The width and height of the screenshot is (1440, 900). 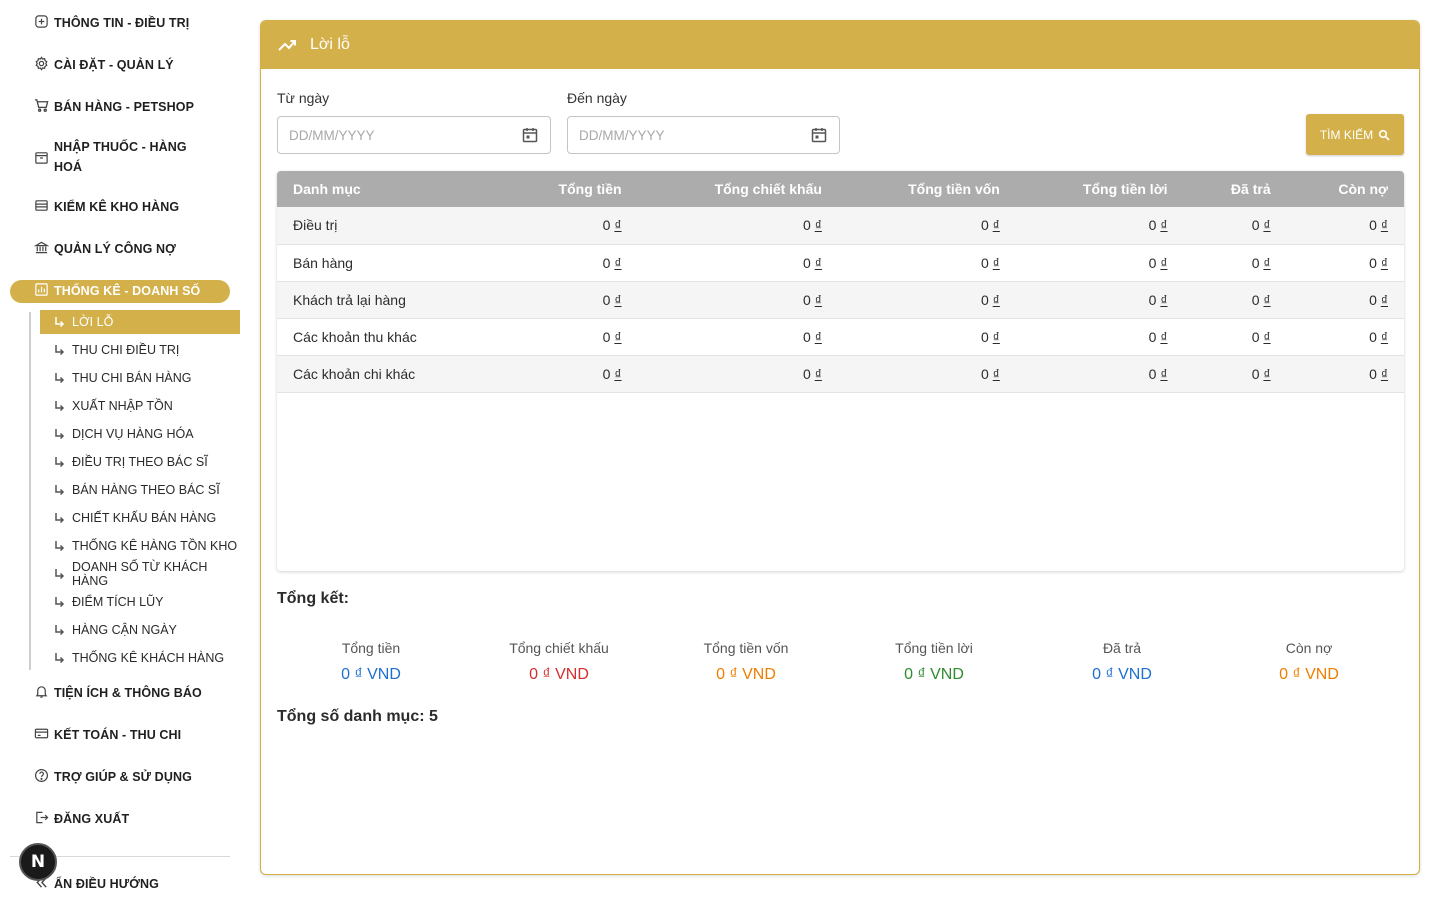 I want to click on summary-label: Đã trả, so click(x=1122, y=648).